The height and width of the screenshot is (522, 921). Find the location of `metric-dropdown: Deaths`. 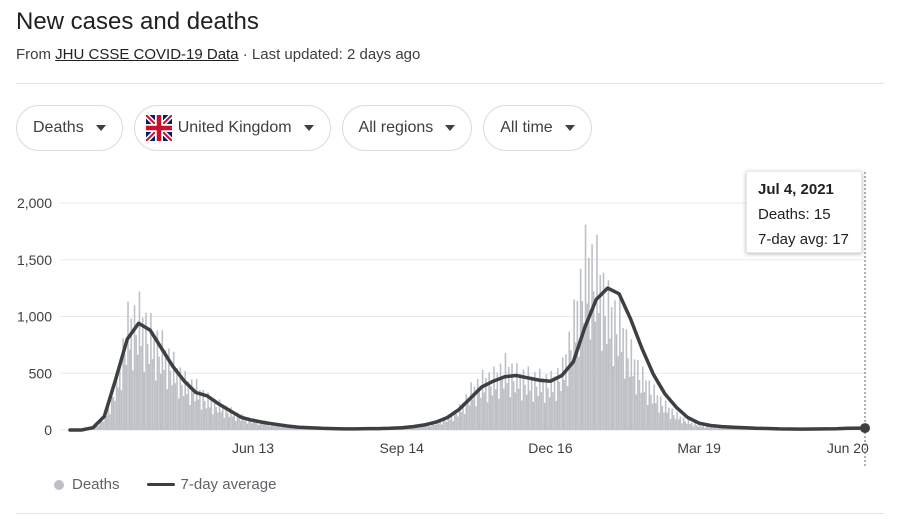

metric-dropdown: Deaths is located at coordinates (69, 128).